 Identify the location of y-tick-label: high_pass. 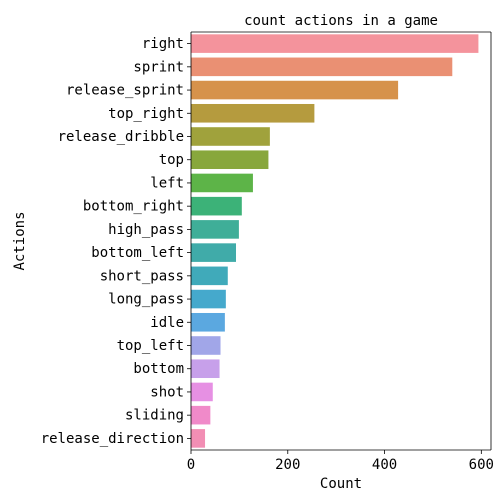
(146, 230).